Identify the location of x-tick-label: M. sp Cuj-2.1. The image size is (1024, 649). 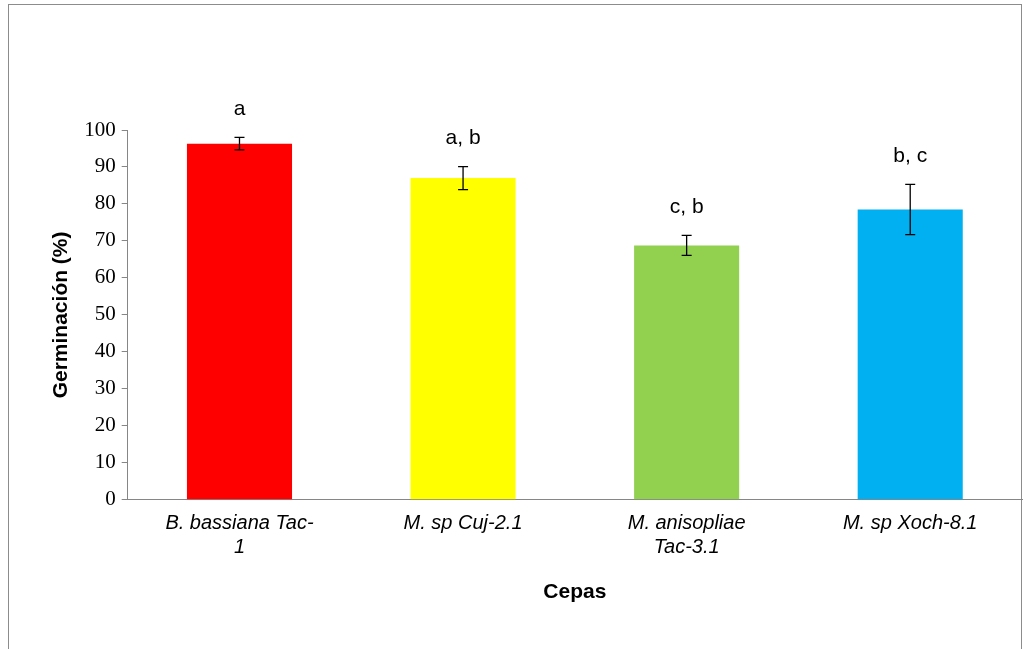
(463, 522).